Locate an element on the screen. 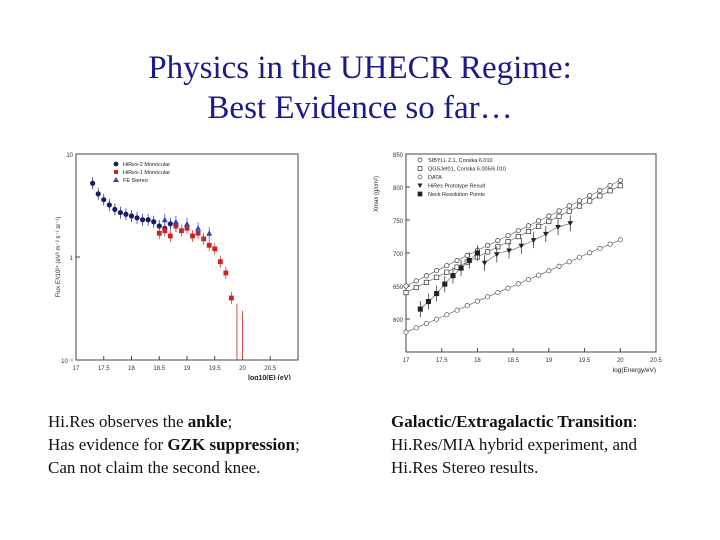  right-caption-line-3: Hi.Res Stereo results. is located at coordinates (465, 467).